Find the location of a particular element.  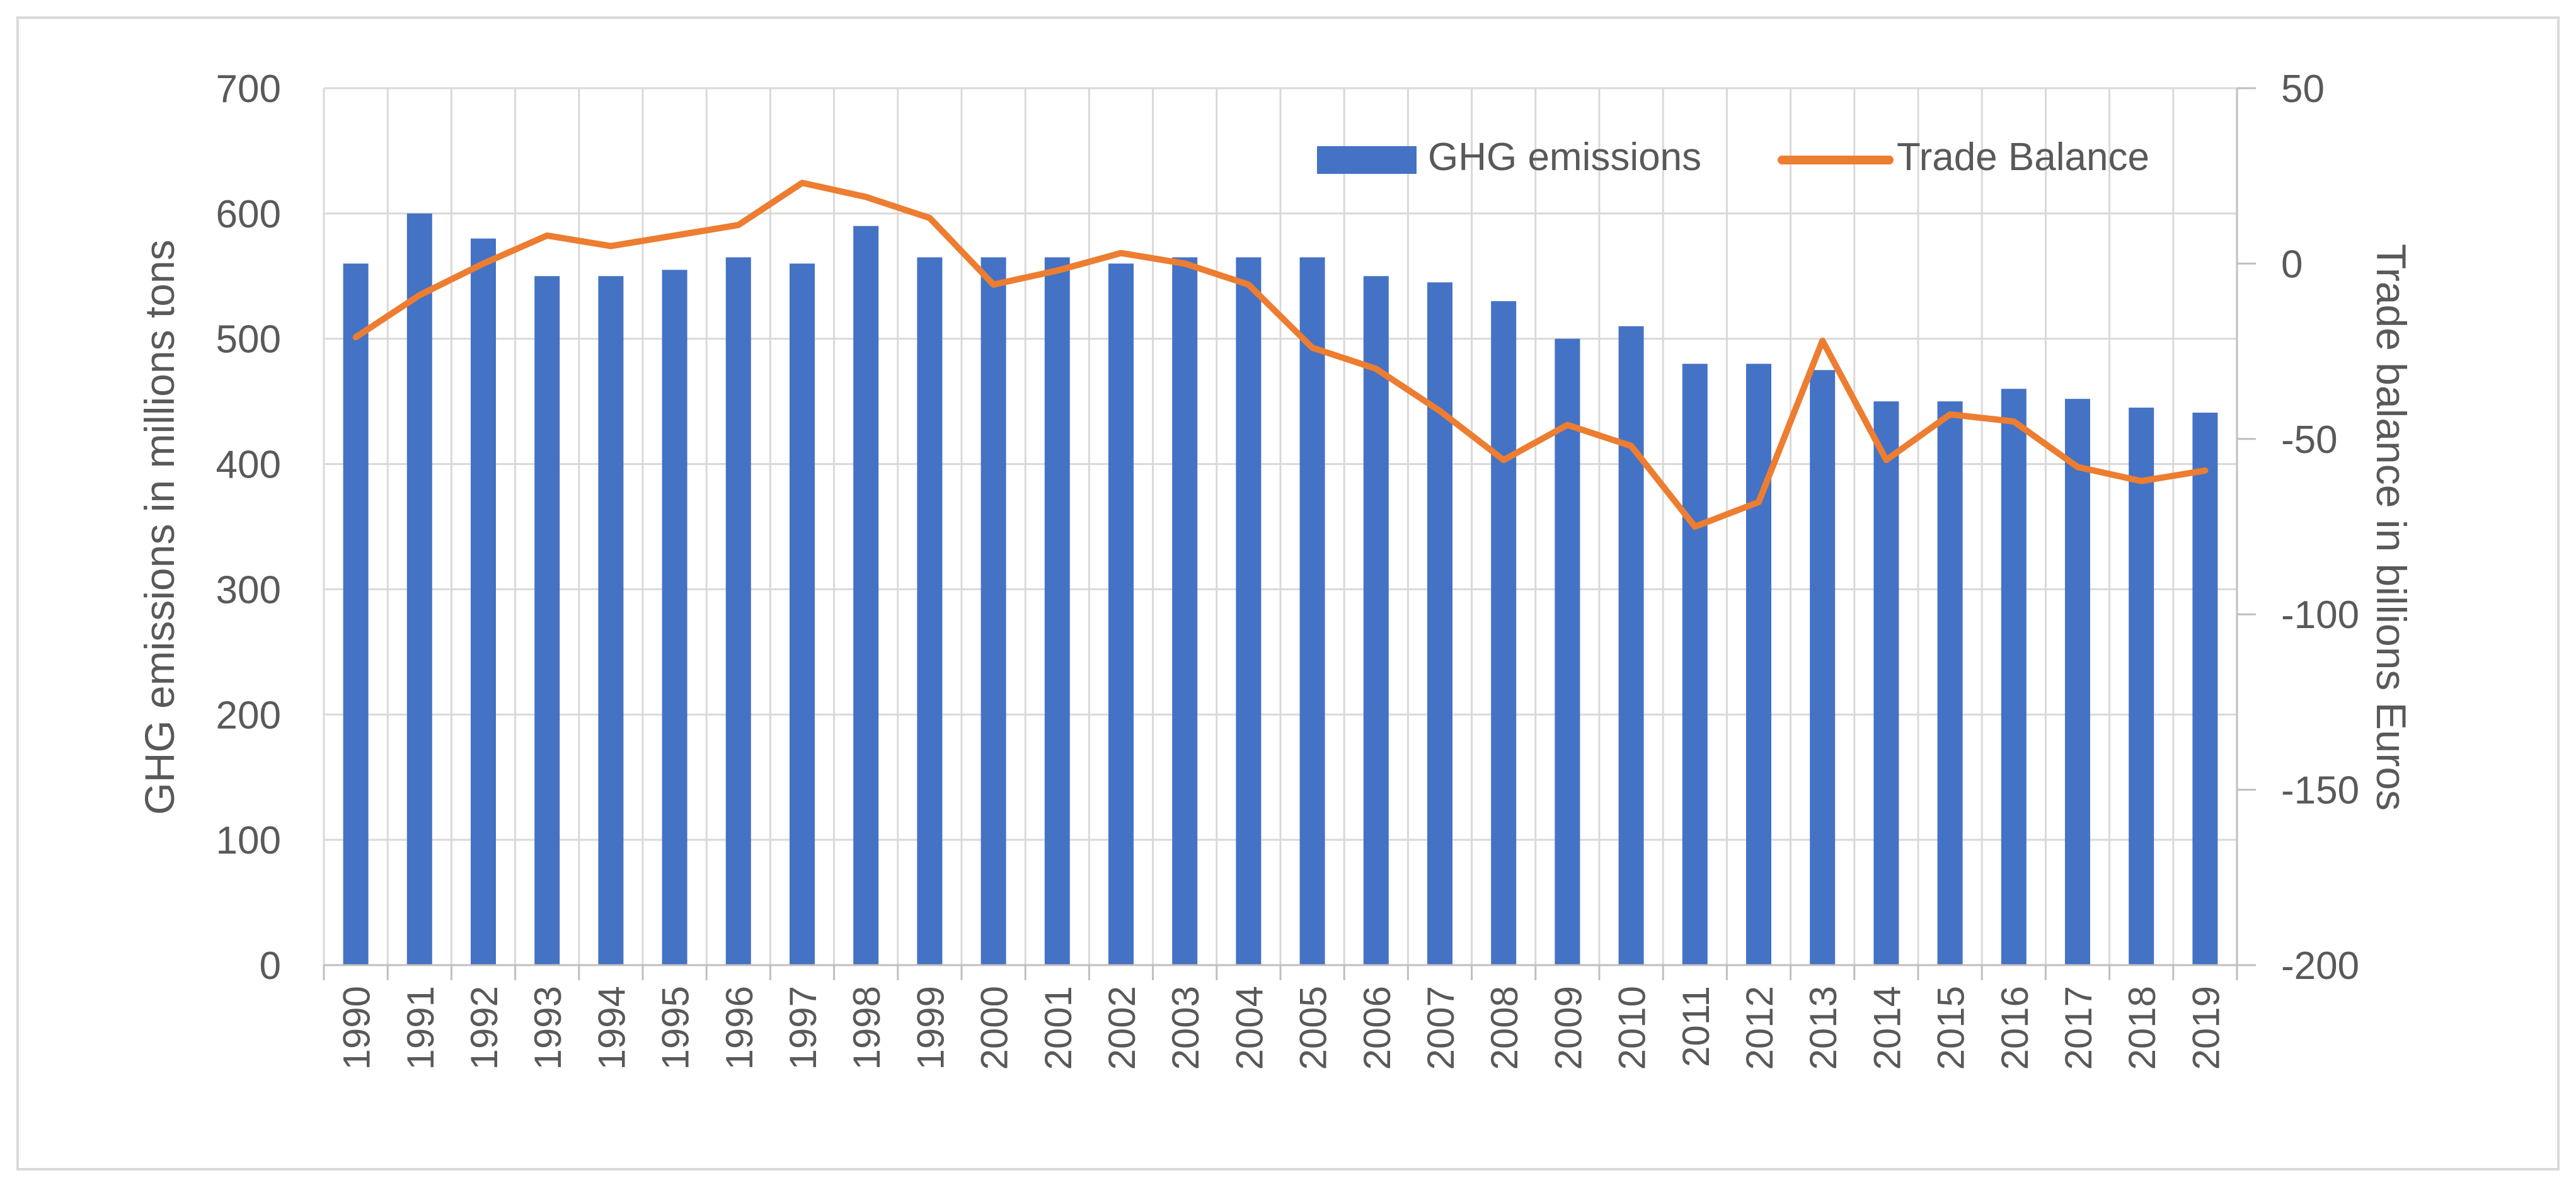

bar-ghg-1997 is located at coordinates (802, 614).